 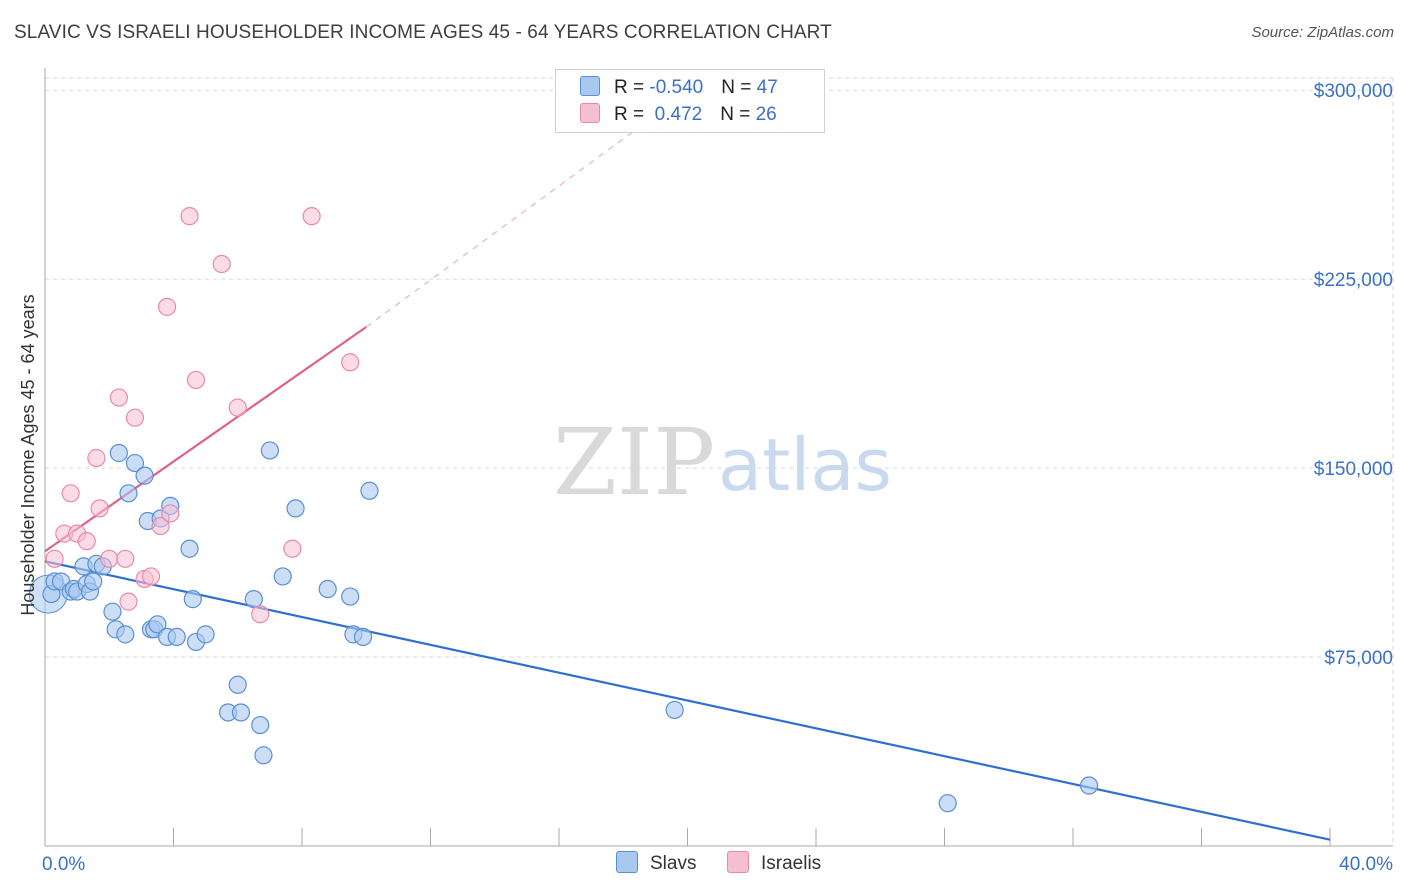 What do you see at coordinates (1353, 91) in the screenshot?
I see `y-tick-label: $300,000` at bounding box center [1353, 91].